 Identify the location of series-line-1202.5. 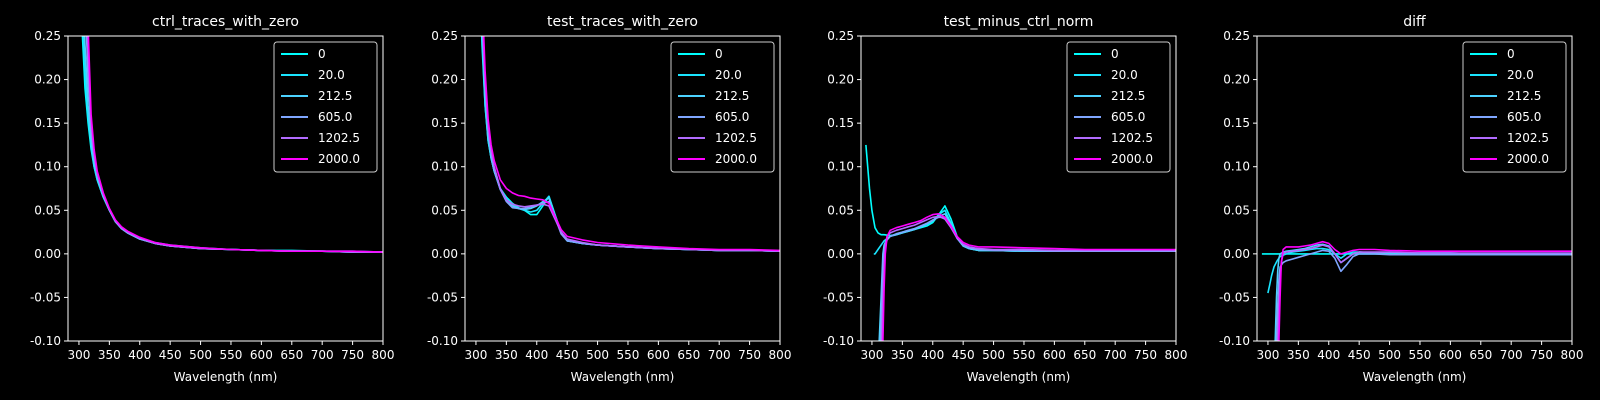
(1028, 278).